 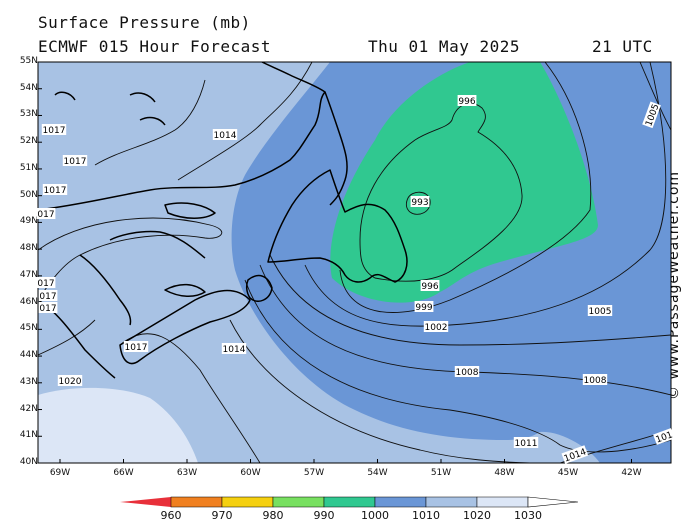 What do you see at coordinates (349, 502) in the screenshot?
I see `colorbar` at bounding box center [349, 502].